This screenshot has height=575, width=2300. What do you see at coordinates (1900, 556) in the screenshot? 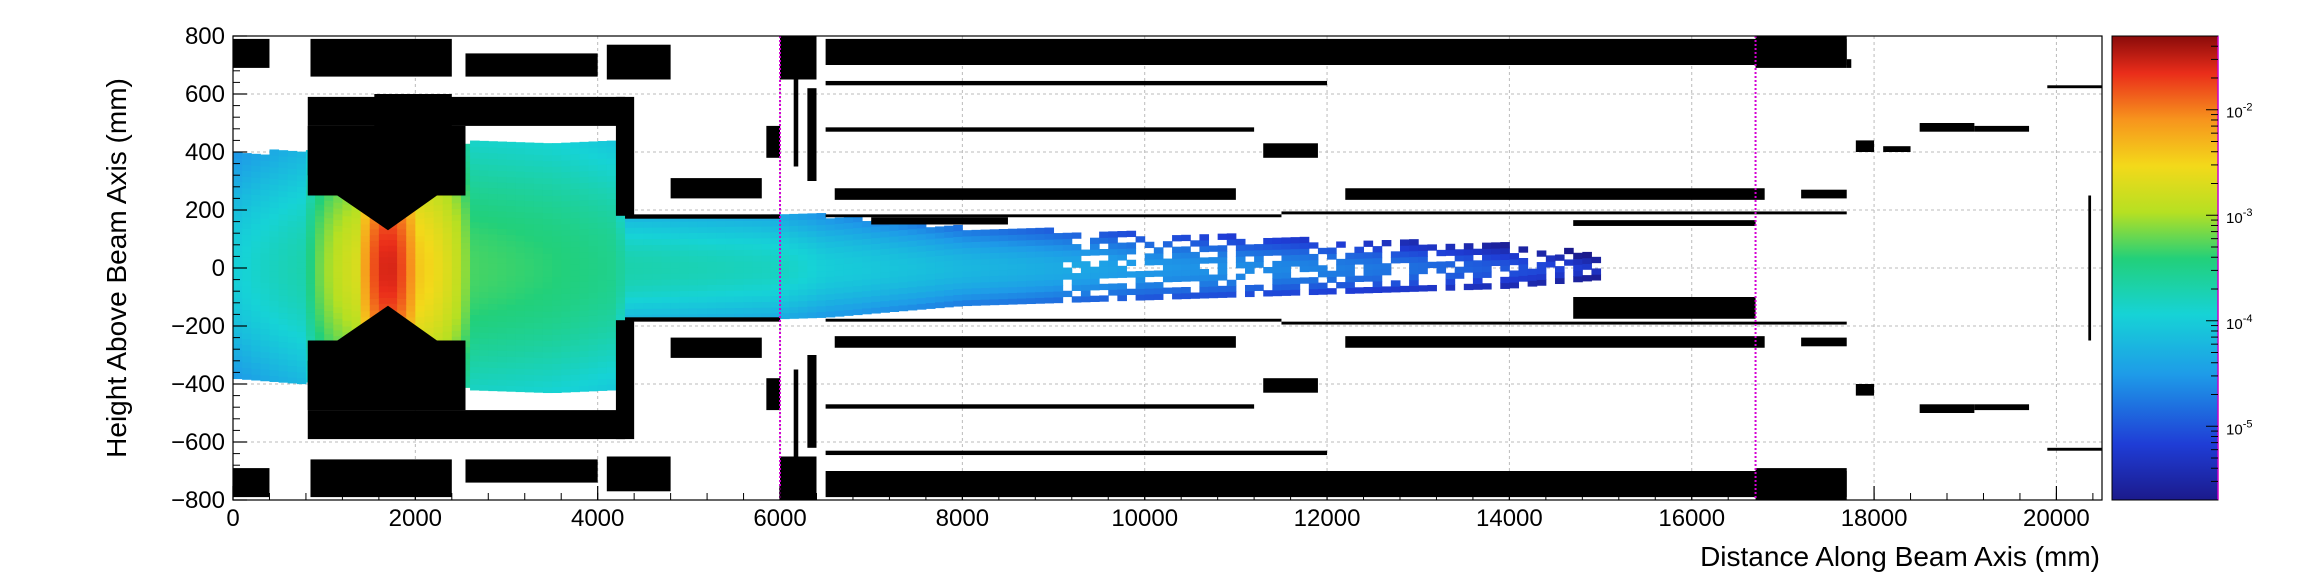
I see `x-axis-label: Distance Along Beam Axis (mm)` at bounding box center [1900, 556].